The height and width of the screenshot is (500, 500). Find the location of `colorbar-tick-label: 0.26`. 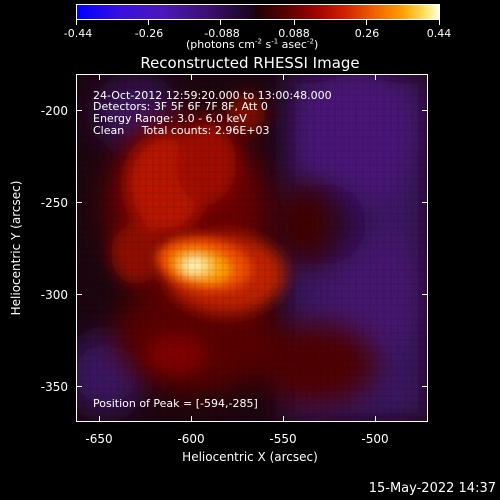

colorbar-tick-label: 0.26 is located at coordinates (367, 33).